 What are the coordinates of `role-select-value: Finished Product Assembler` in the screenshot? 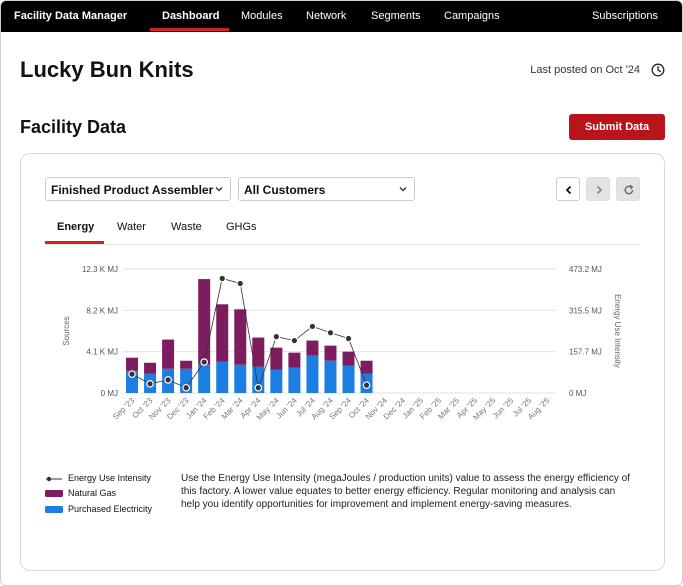 It's located at (132, 190).